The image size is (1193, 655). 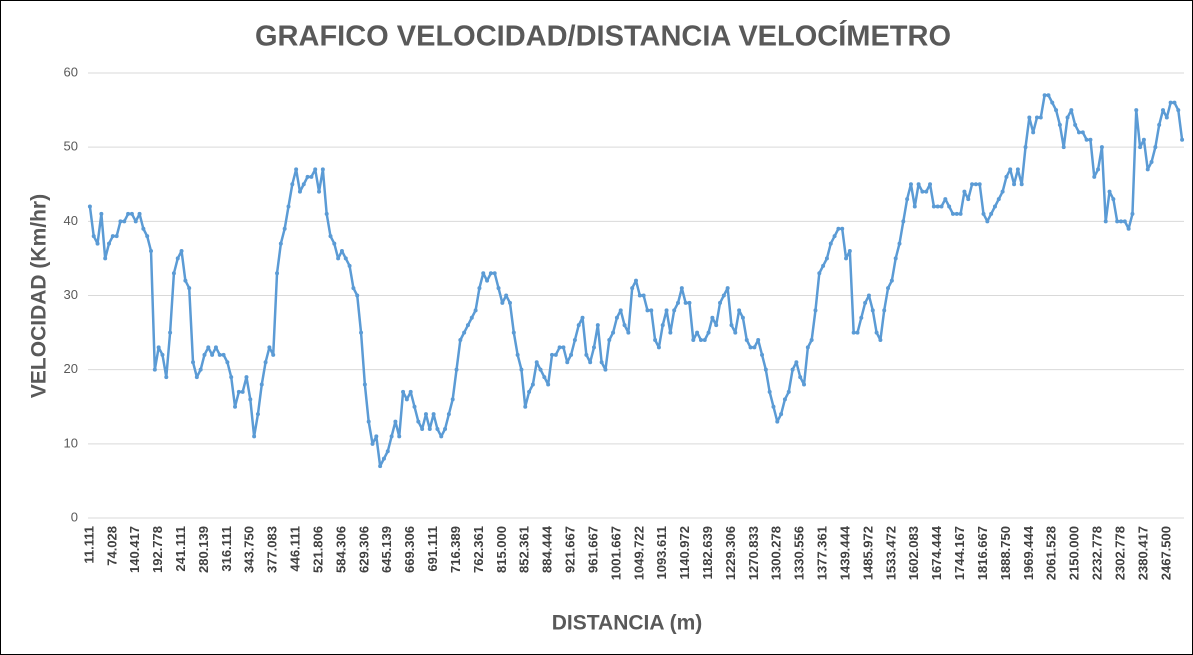 What do you see at coordinates (524, 549) in the screenshot?
I see `x-tick-label: 852.361` at bounding box center [524, 549].